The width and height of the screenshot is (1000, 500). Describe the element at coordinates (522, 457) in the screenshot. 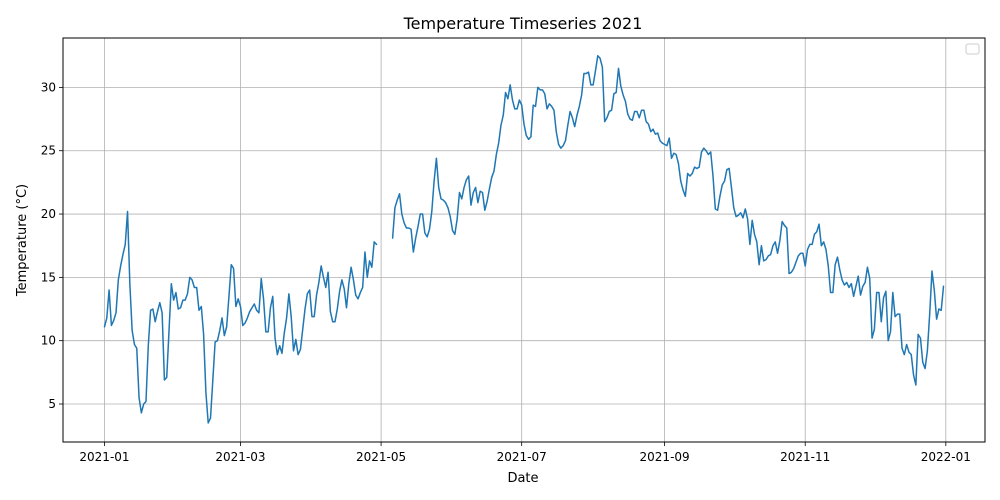

I see `x-tick-label: 2021-07` at that location.